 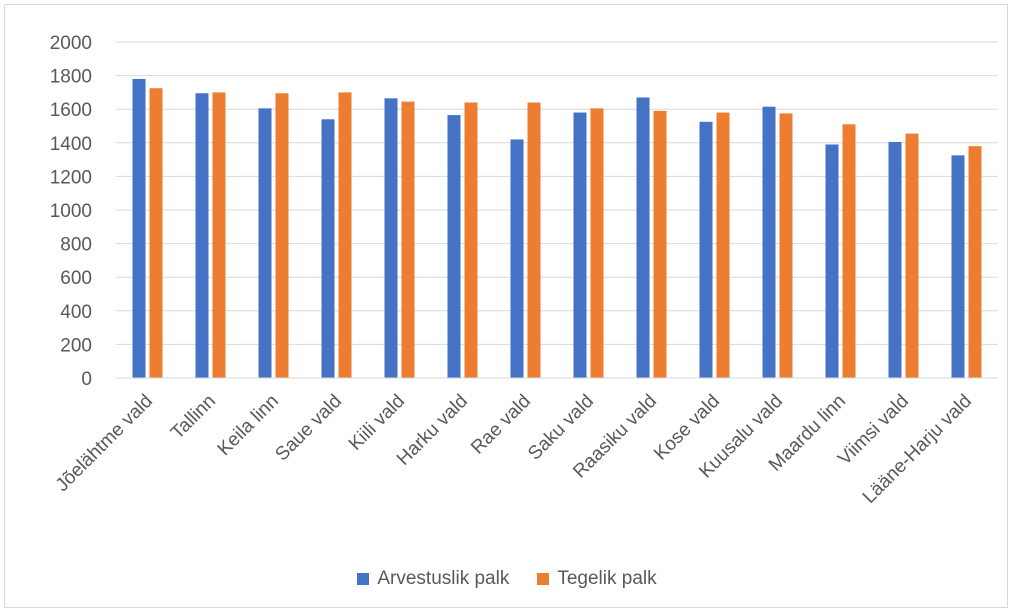 What do you see at coordinates (71, 177) in the screenshot?
I see `y-tick-label: 1200` at bounding box center [71, 177].